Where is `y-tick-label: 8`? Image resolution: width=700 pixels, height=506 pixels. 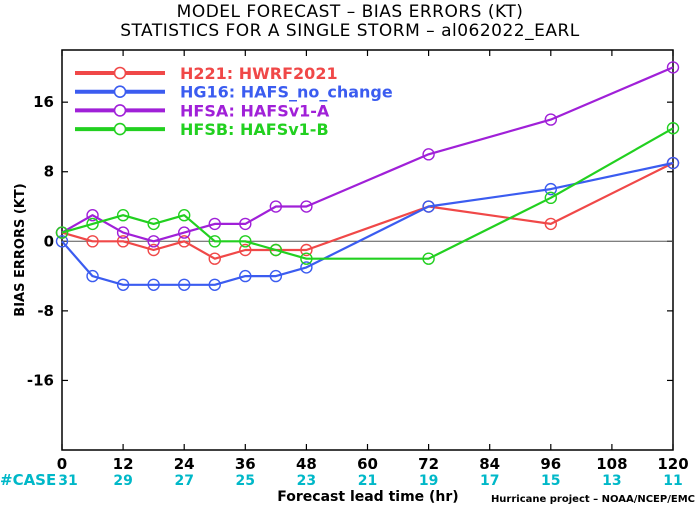 y-tick-label: 8 is located at coordinates (49, 172).